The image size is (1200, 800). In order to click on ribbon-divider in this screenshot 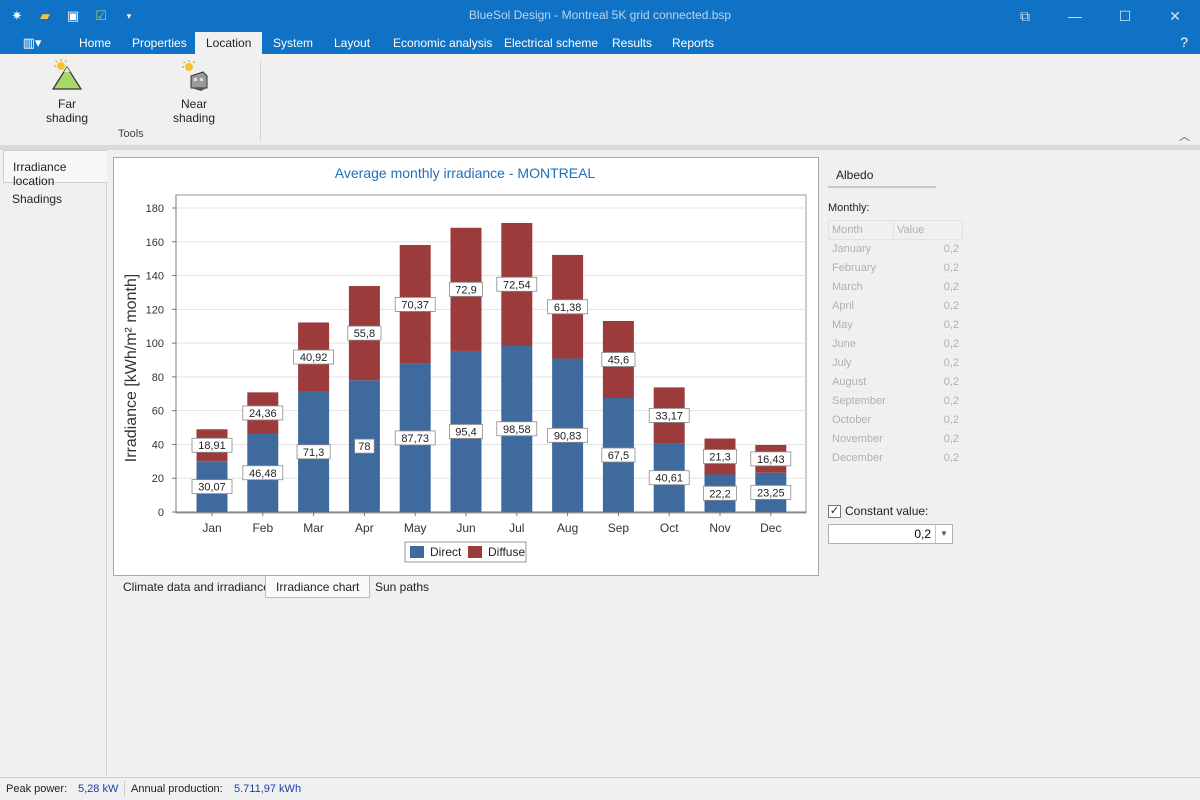, I will do `click(600, 148)`.